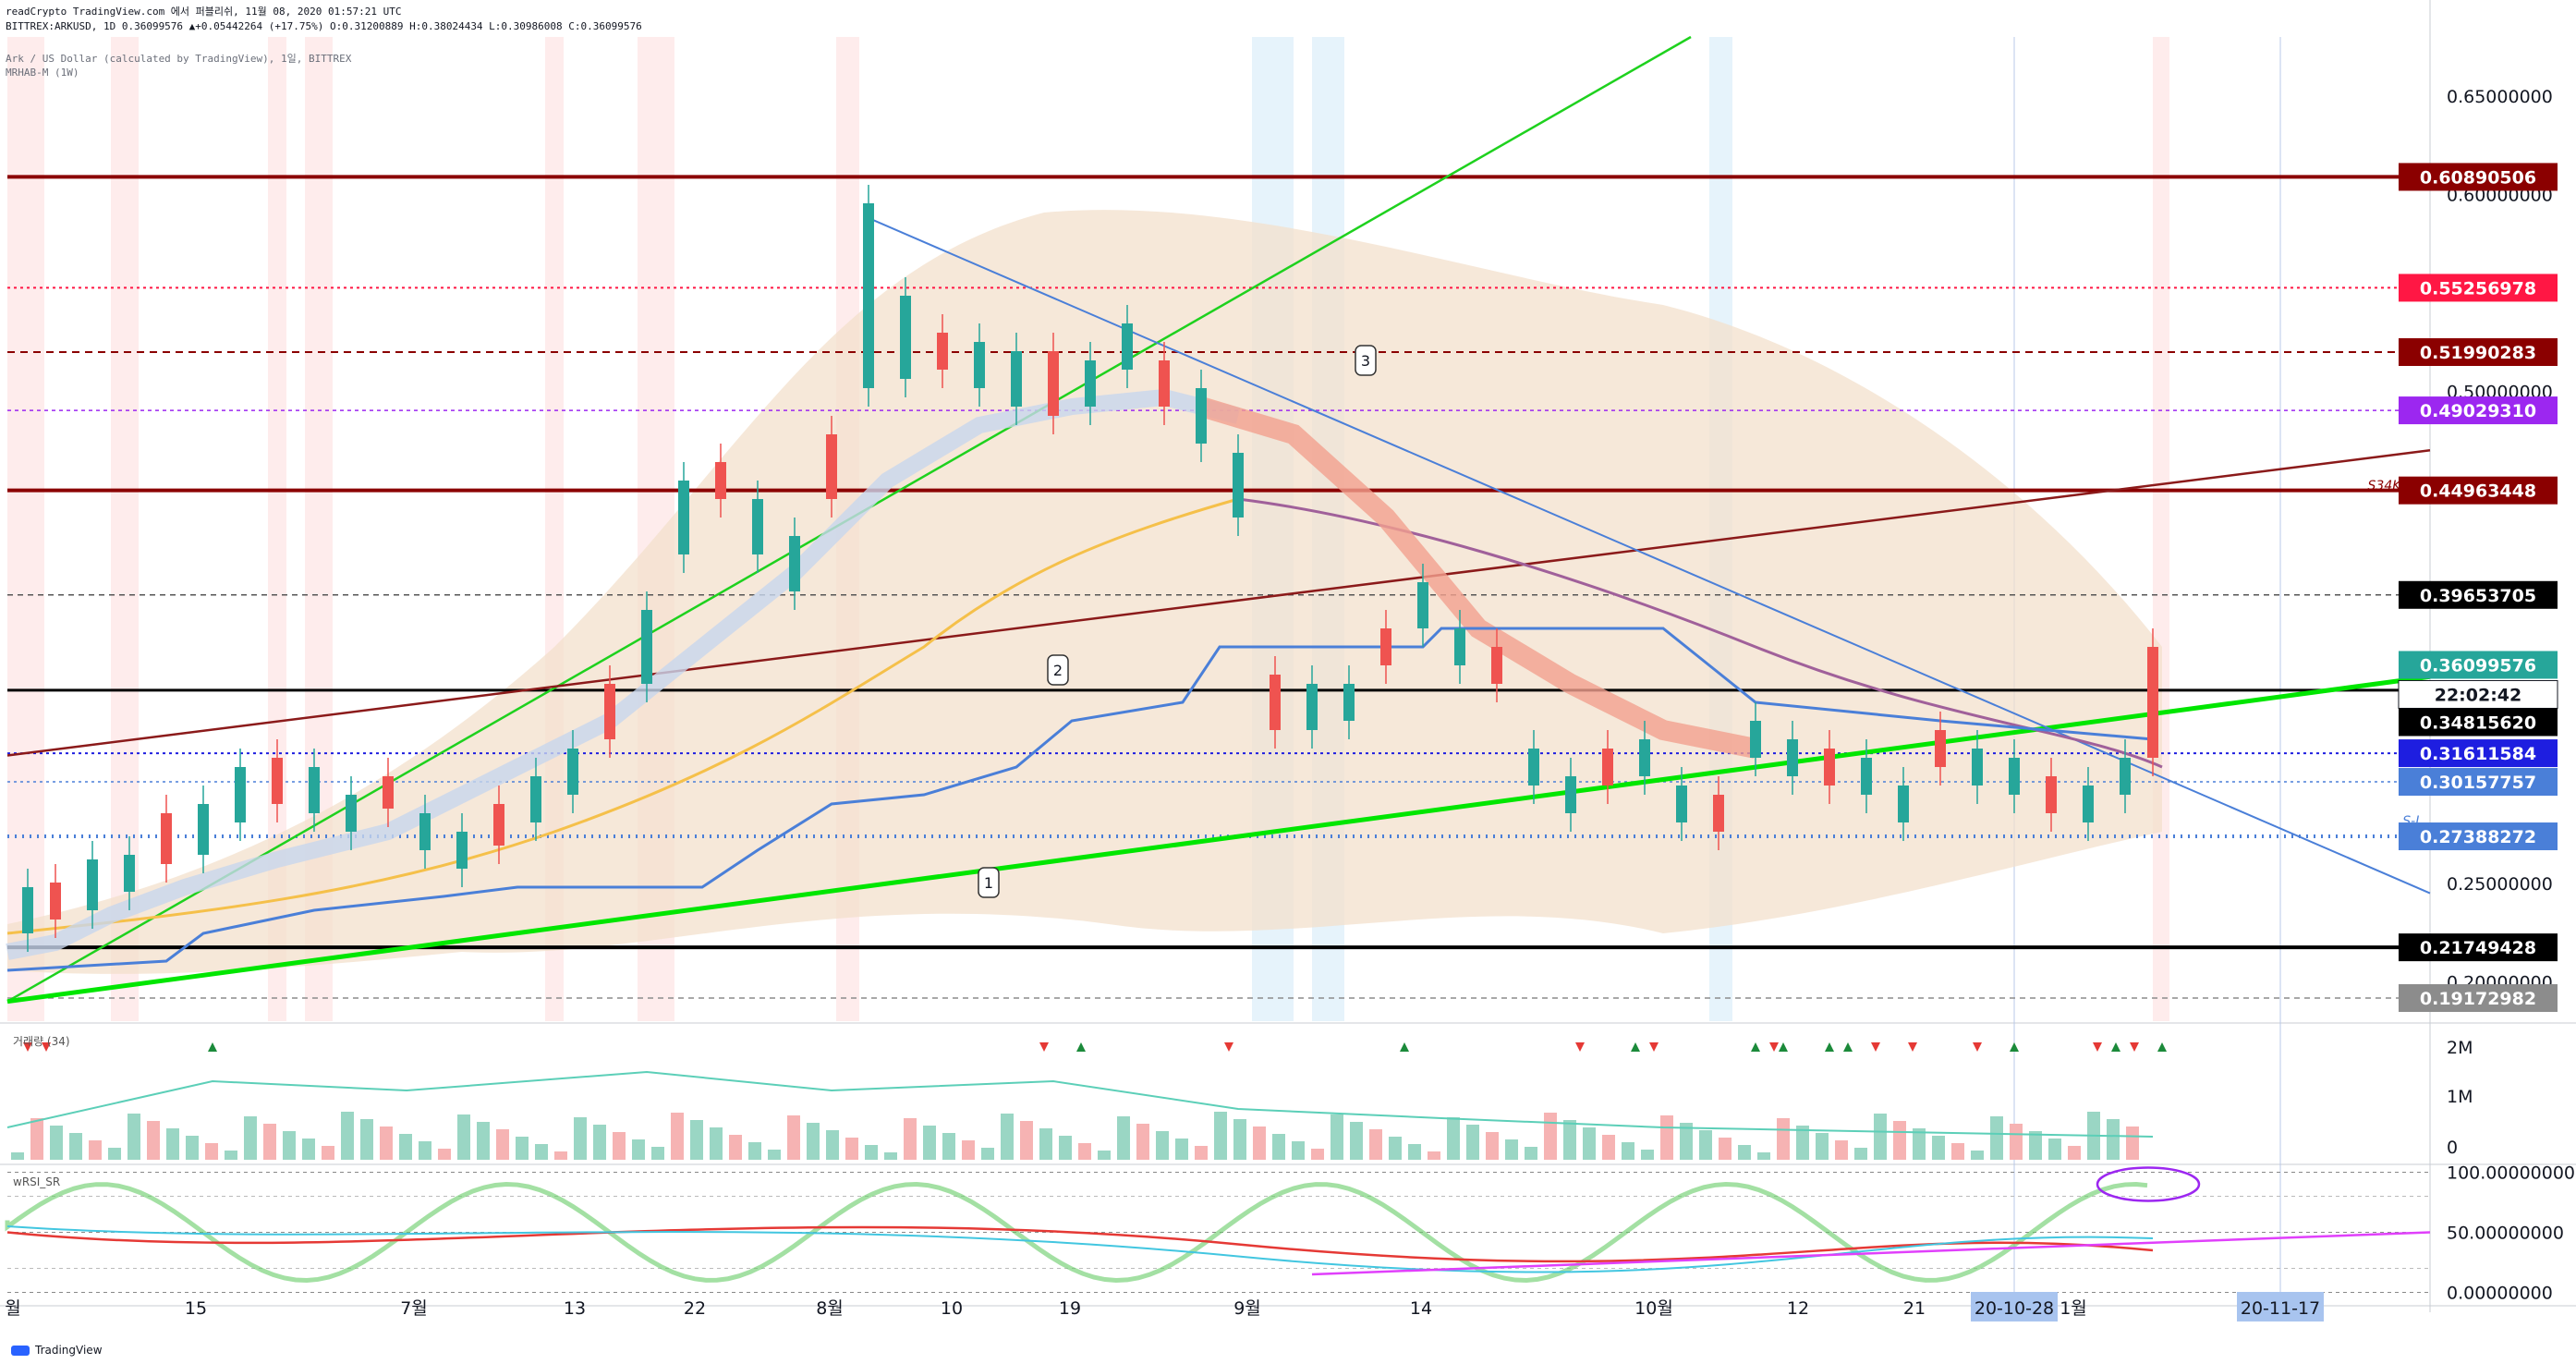 The height and width of the screenshot is (1364, 2576). I want to click on volume-panel-title: 거래량 (34), so click(41, 1041).